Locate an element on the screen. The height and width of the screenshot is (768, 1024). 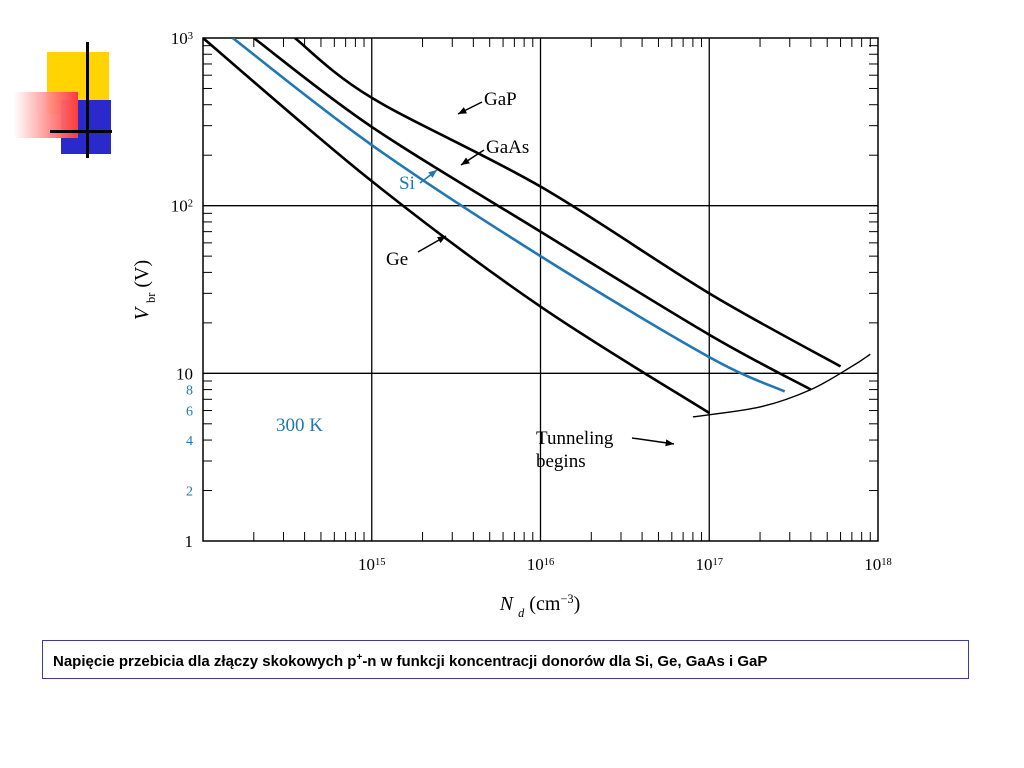
x-tick-label-2: 1017 is located at coordinates (709, 564).